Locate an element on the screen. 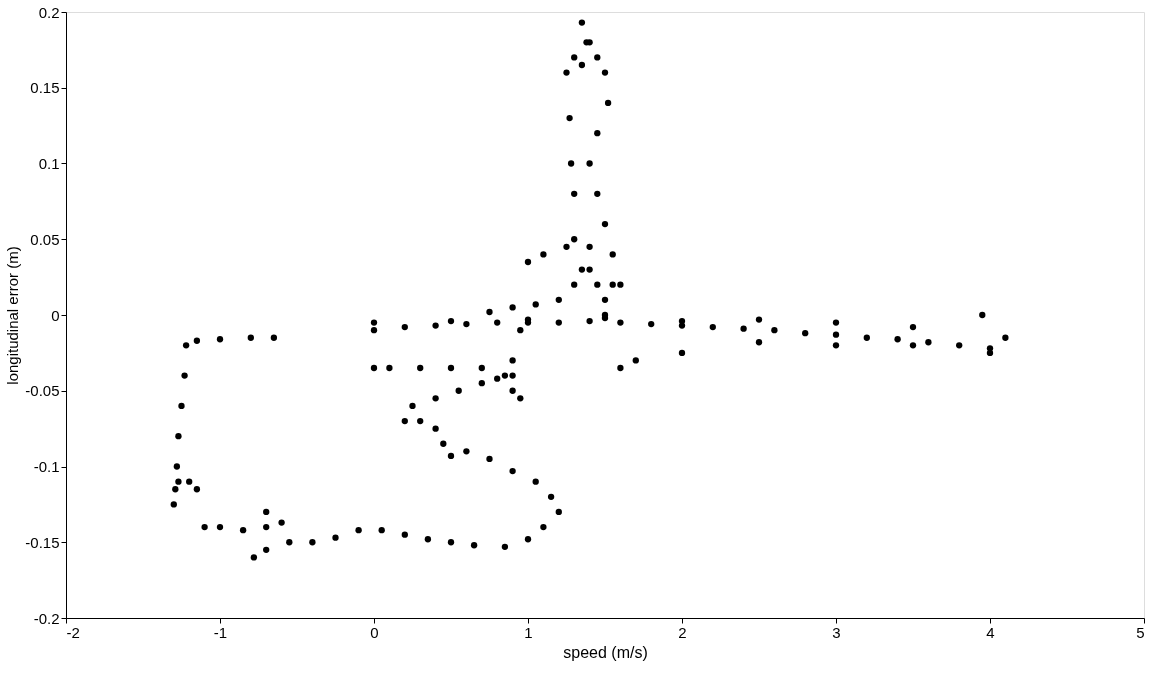  x-tick-label: 2 is located at coordinates (682, 632).